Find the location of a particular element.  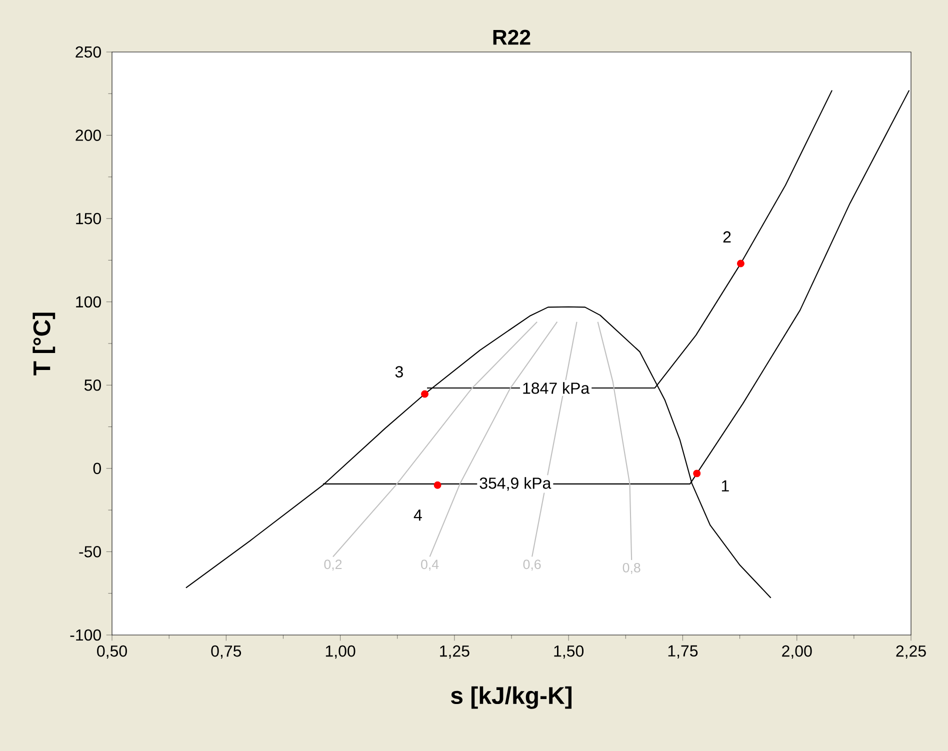

series-label: 0,6 is located at coordinates (532, 565).